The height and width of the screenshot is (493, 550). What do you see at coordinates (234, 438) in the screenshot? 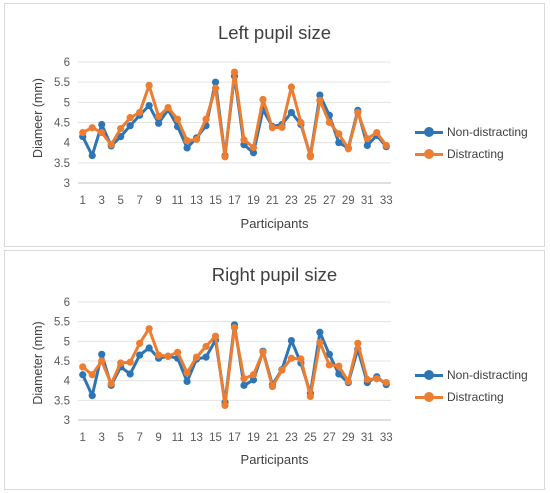
I see `x-tick-label: 17` at bounding box center [234, 438].